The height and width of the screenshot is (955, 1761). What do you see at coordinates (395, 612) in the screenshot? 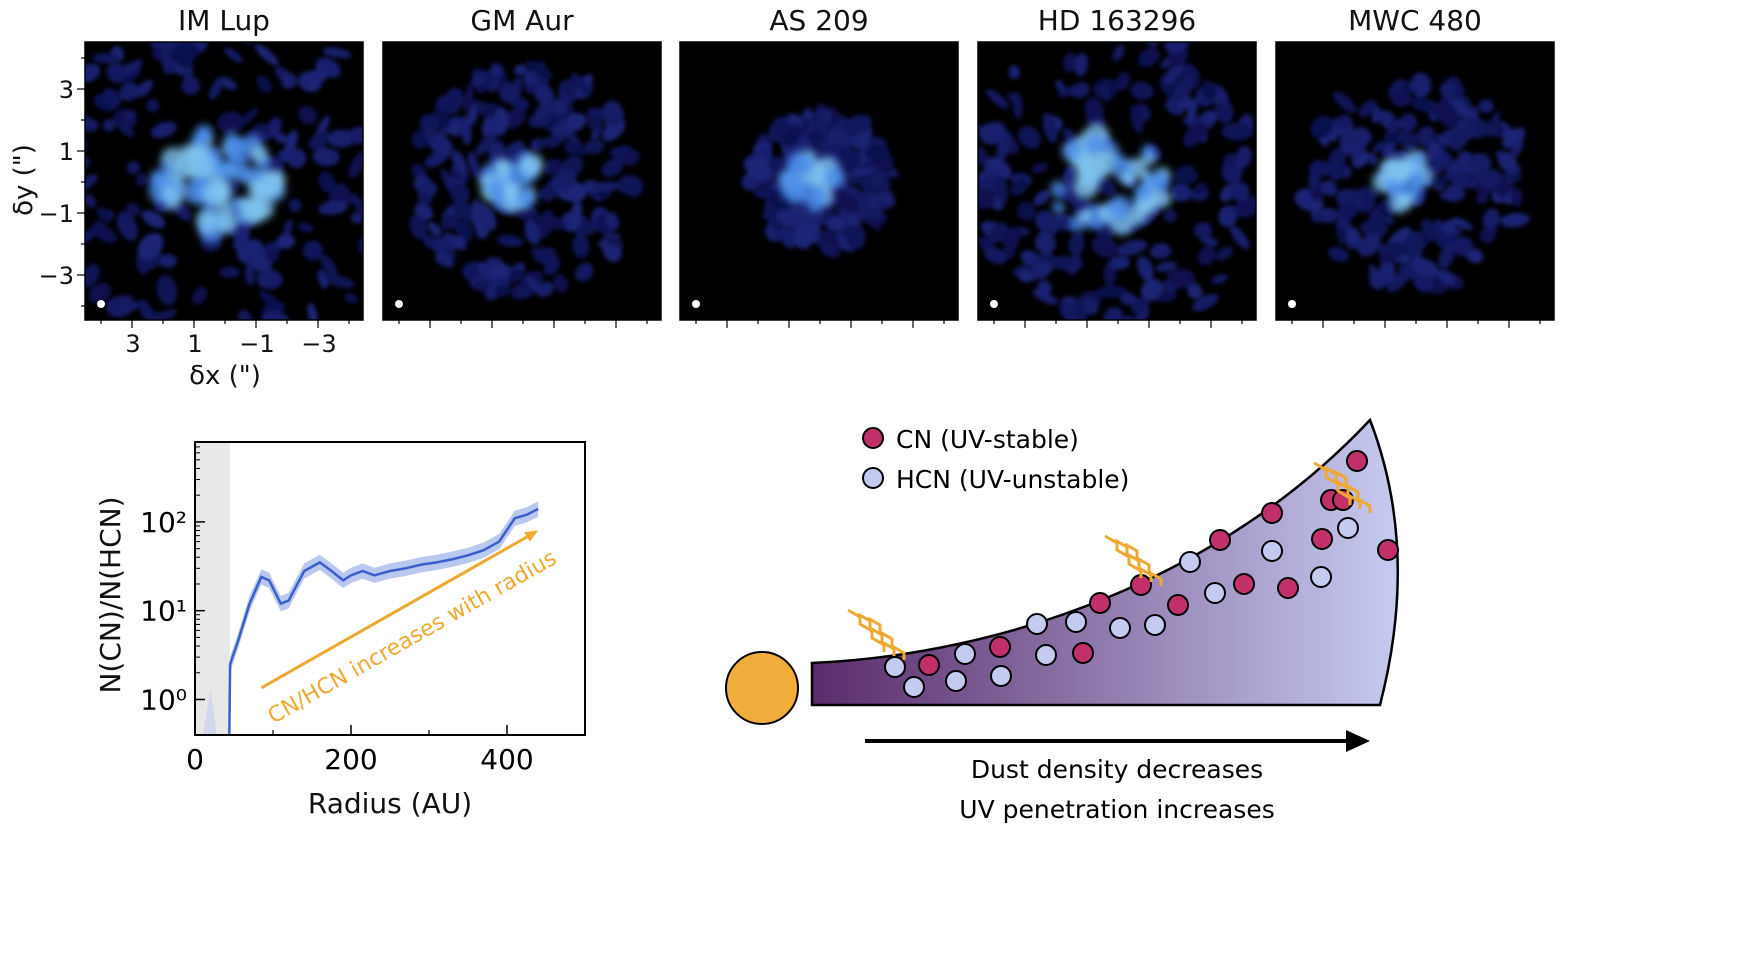
I see `trend-arrow` at bounding box center [395, 612].